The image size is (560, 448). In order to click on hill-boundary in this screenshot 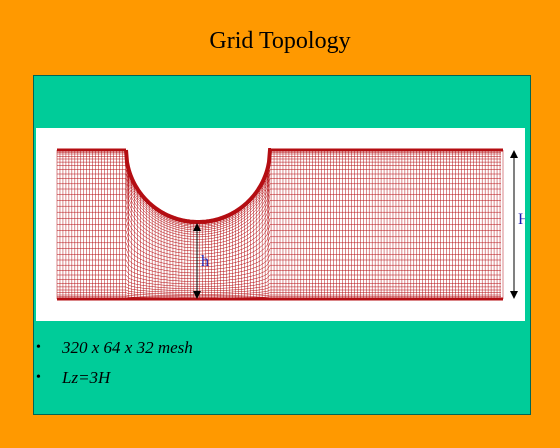, I will do `click(198, 186)`.